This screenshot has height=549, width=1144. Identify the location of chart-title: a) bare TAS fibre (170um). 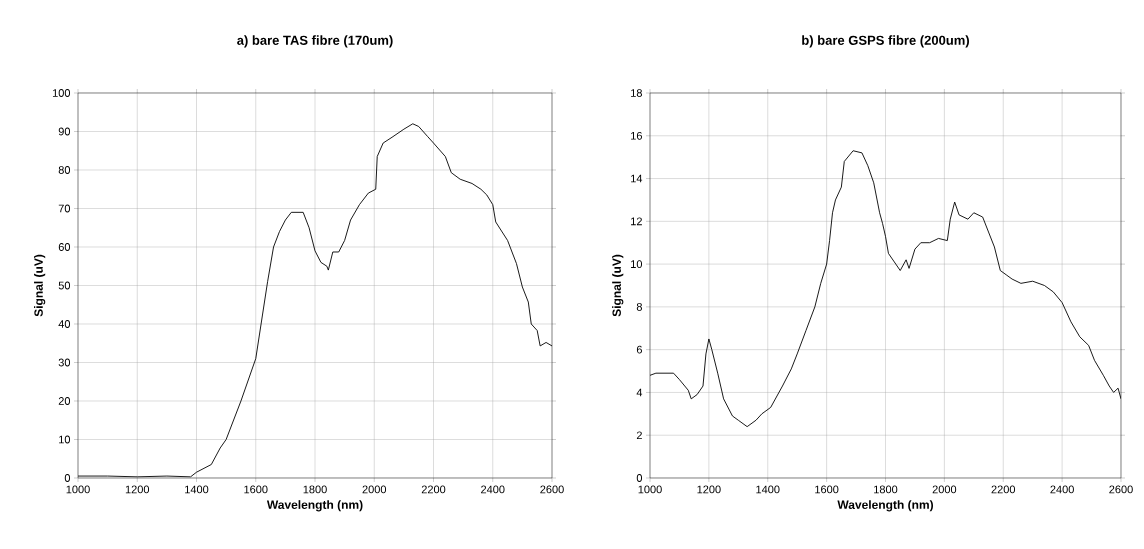
(315, 41).